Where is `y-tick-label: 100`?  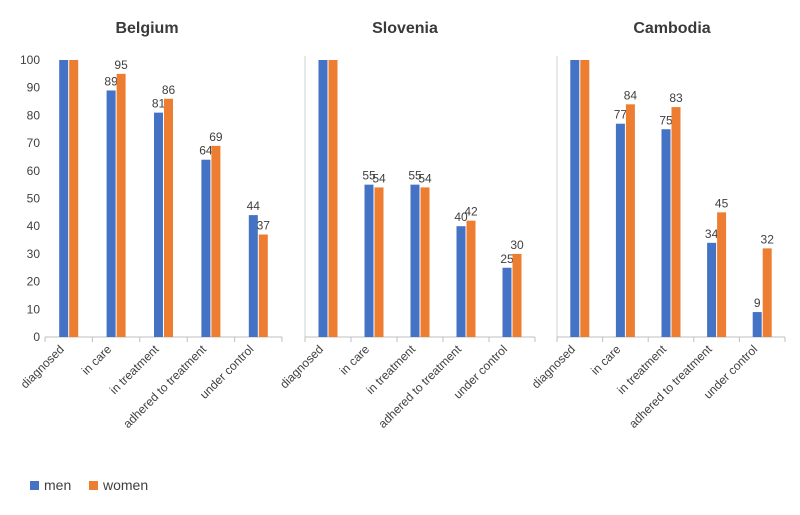
y-tick-label: 100 is located at coordinates (30, 60).